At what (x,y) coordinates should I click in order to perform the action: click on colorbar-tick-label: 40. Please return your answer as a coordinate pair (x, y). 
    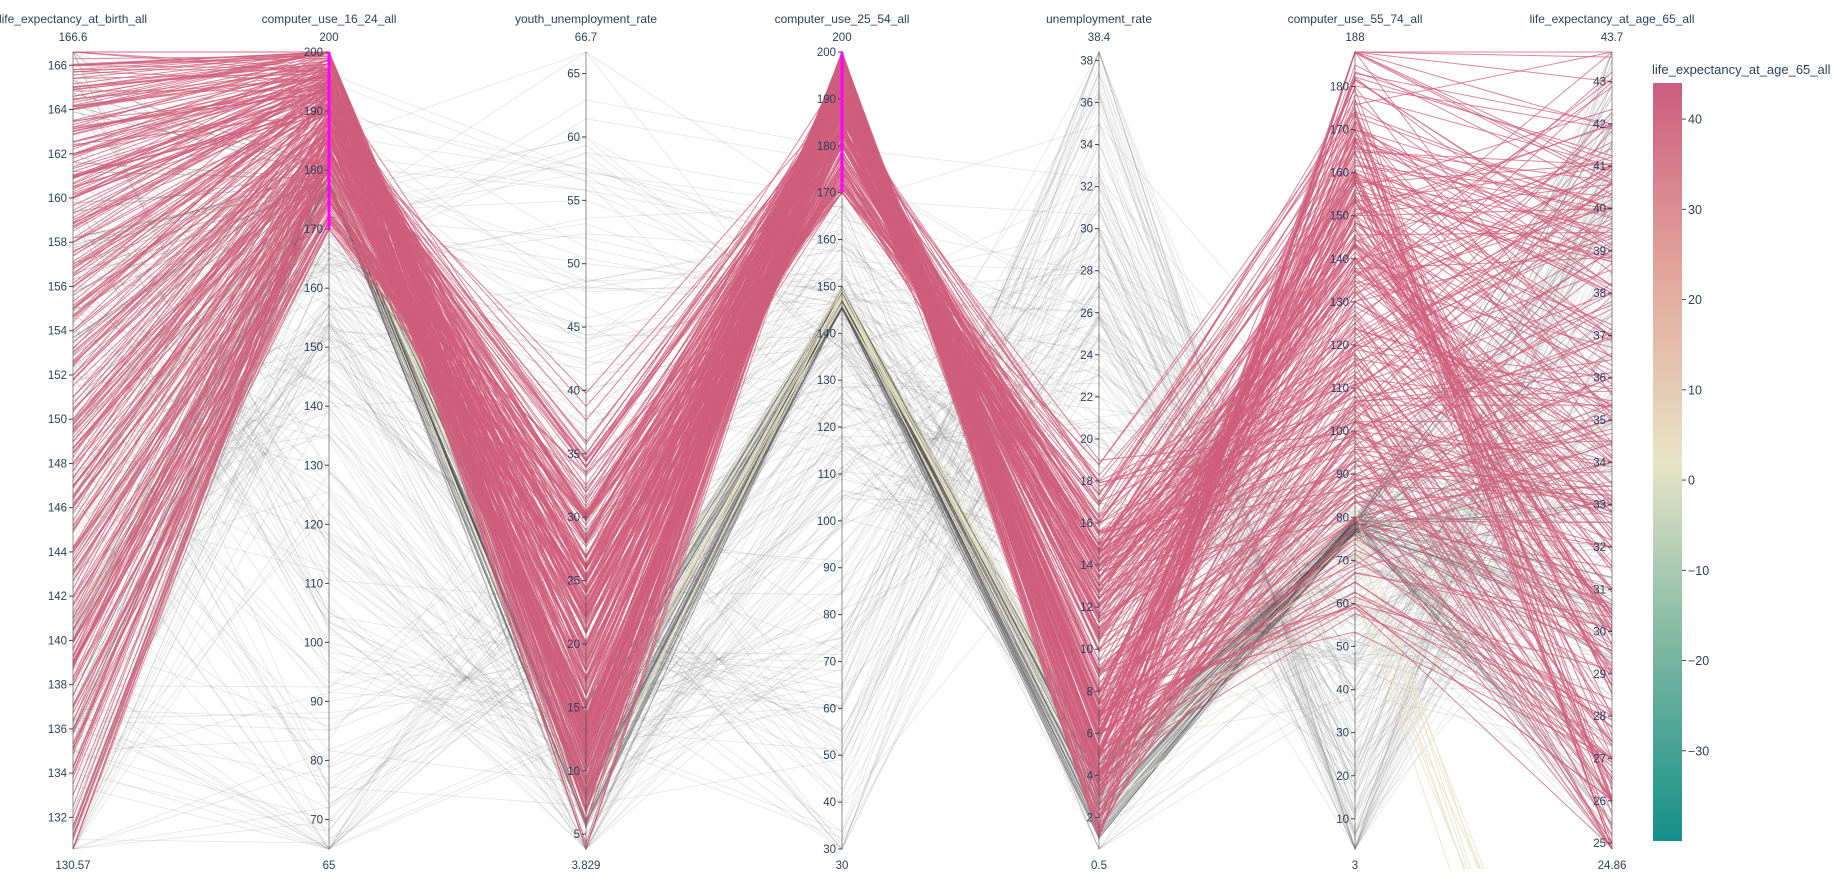
    Looking at the image, I should click on (1695, 120).